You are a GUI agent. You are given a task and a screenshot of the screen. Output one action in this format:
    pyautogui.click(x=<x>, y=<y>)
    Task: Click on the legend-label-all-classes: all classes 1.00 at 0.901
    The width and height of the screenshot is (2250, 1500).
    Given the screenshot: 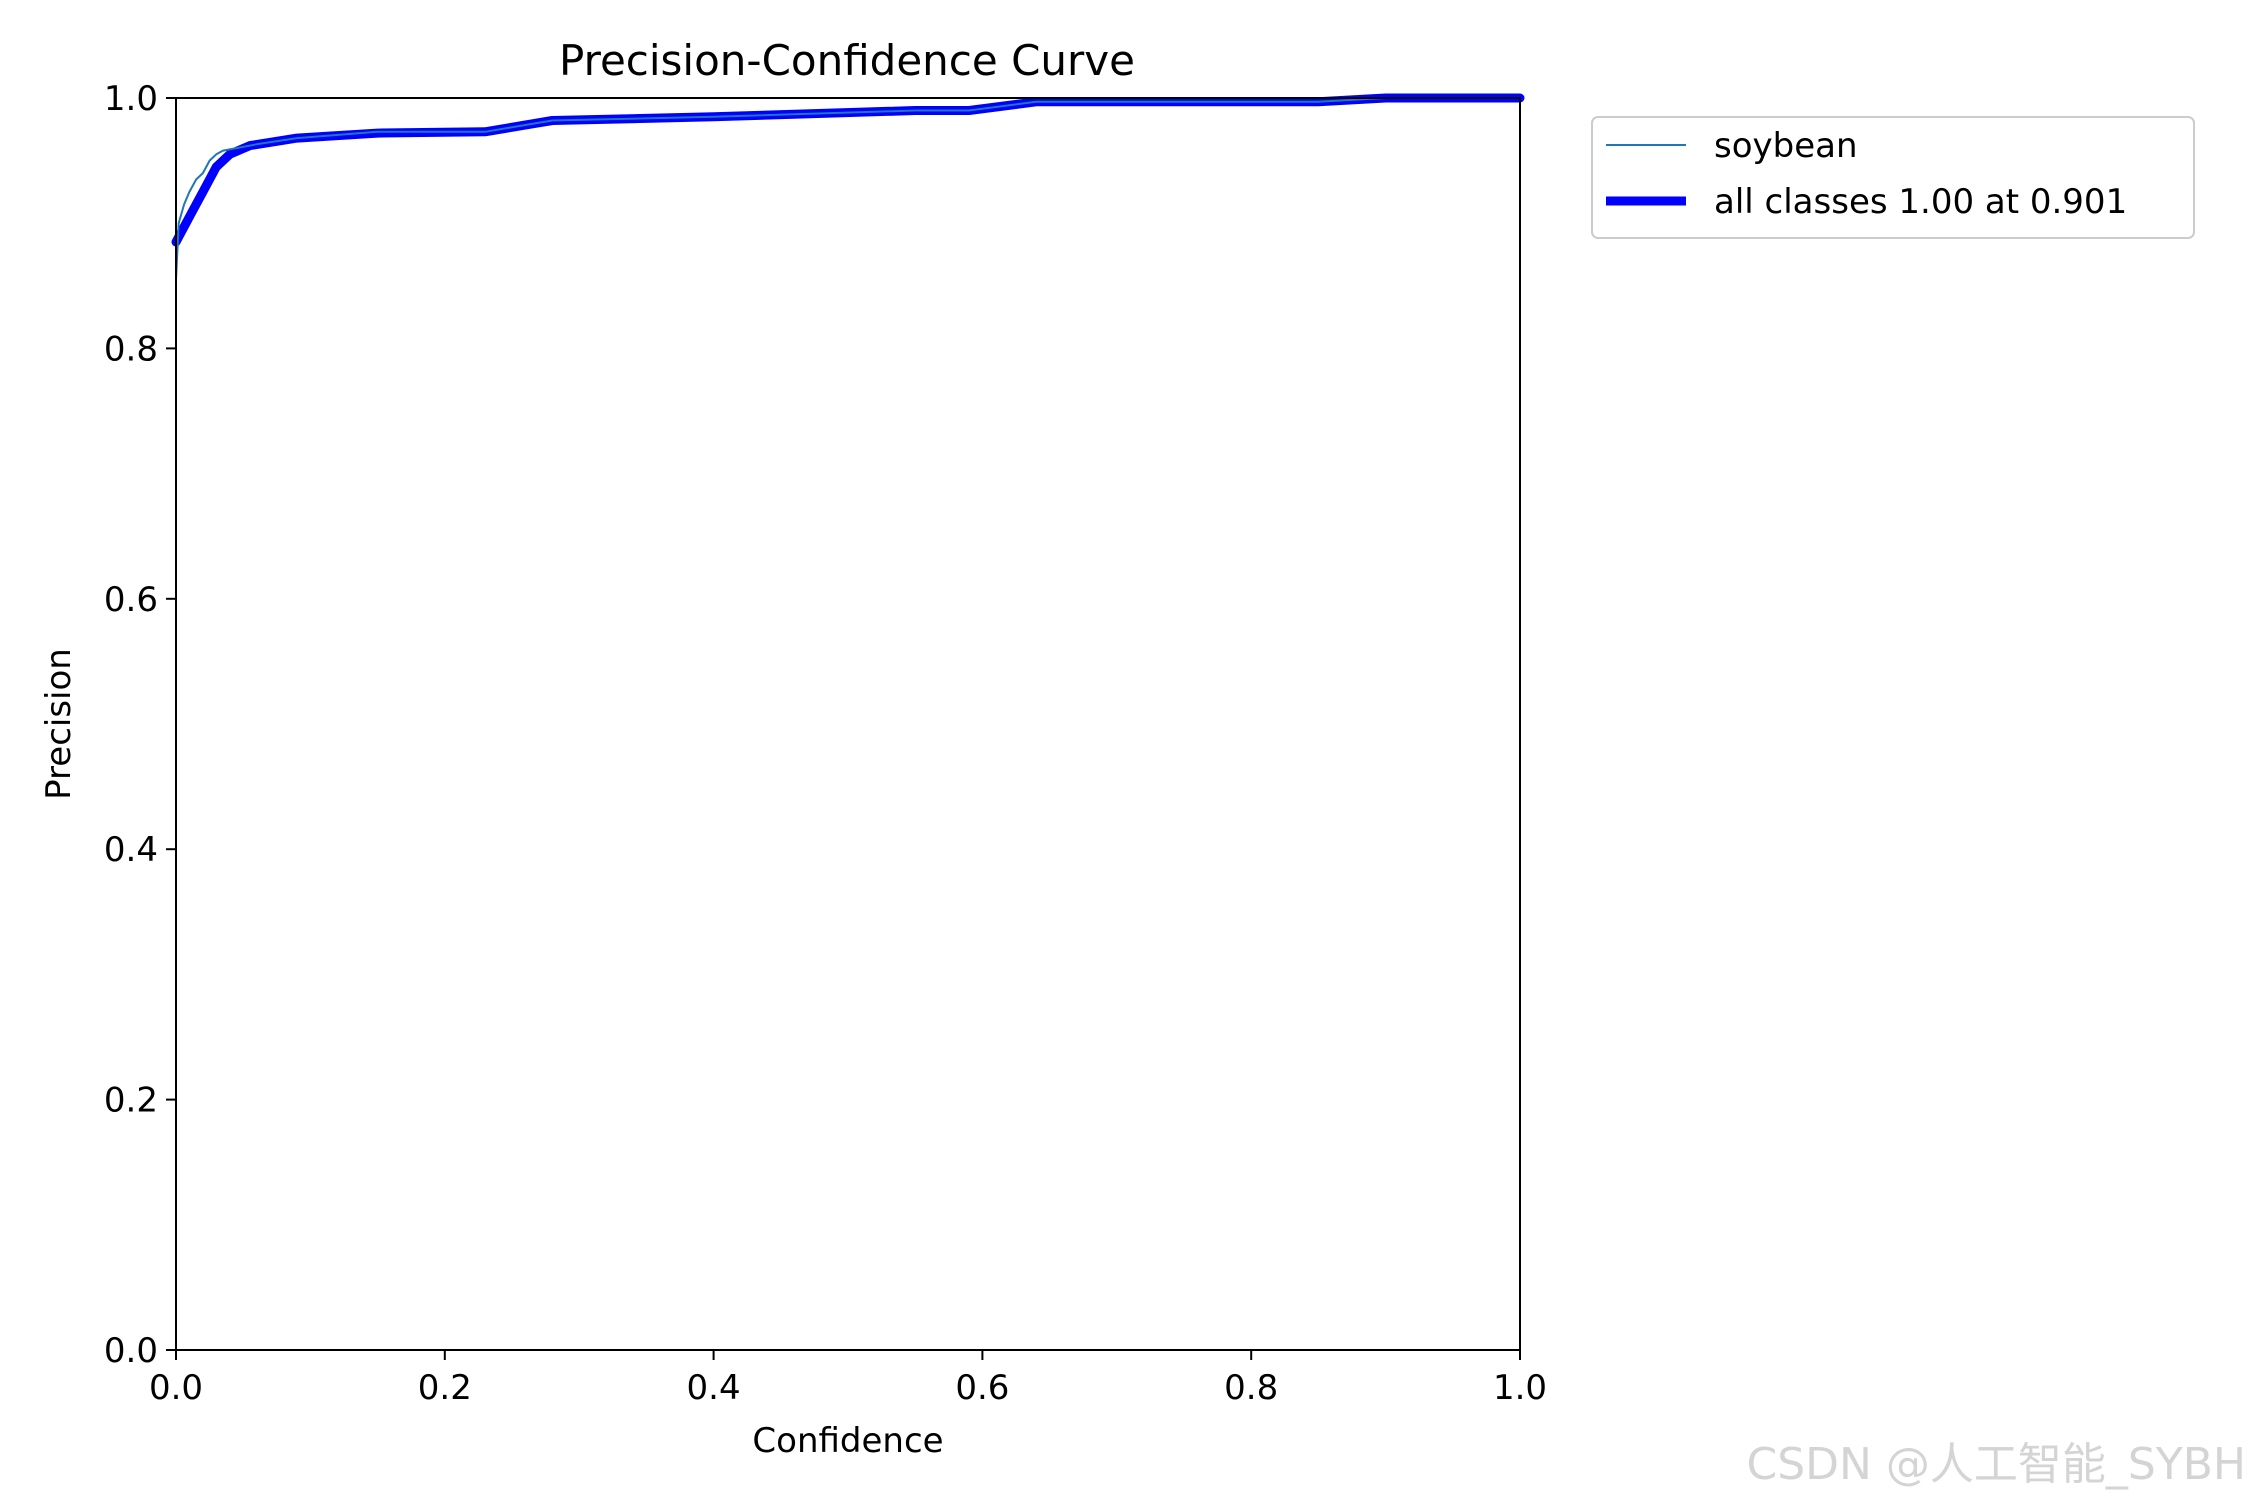 What is the action you would take?
    pyautogui.click(x=1920, y=202)
    